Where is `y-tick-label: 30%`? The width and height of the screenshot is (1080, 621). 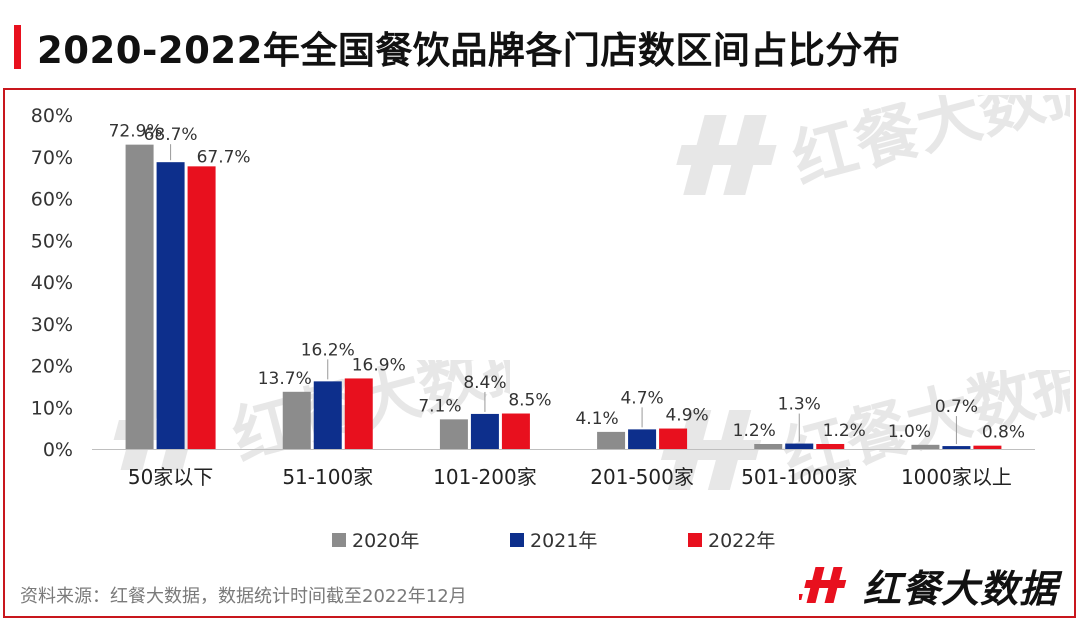
y-tick-label: 30% is located at coordinates (52, 325).